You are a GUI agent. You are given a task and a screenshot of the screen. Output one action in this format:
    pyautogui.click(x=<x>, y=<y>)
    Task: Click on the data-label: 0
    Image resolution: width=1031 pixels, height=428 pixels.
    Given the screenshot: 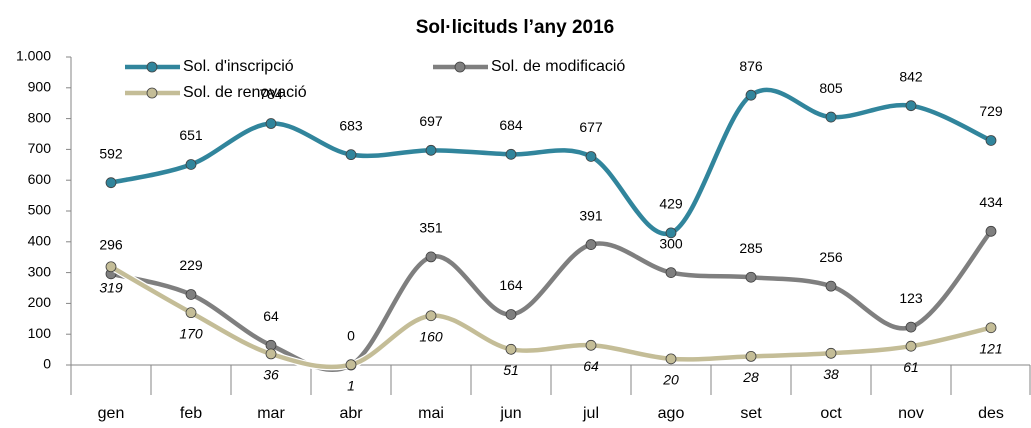 What is the action you would take?
    pyautogui.click(x=351, y=336)
    